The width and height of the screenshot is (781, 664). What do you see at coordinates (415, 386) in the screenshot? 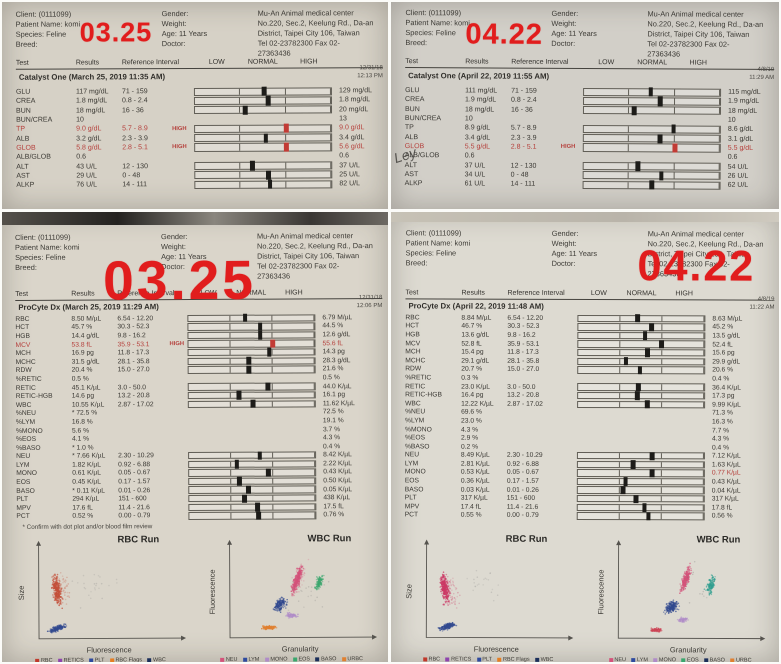
I see `test-name: RETIC` at bounding box center [415, 386].